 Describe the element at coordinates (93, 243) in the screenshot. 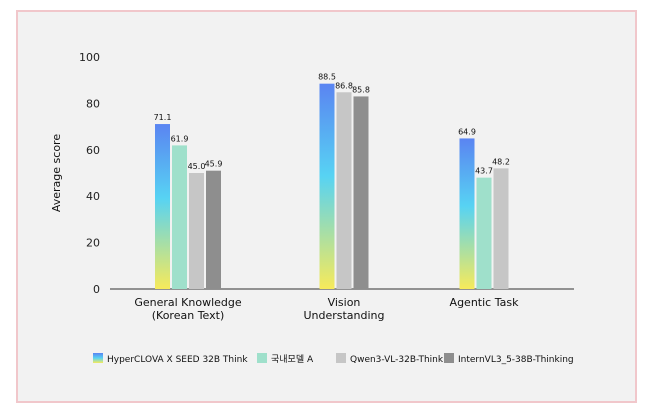

I see `y-tick-label: 20` at that location.